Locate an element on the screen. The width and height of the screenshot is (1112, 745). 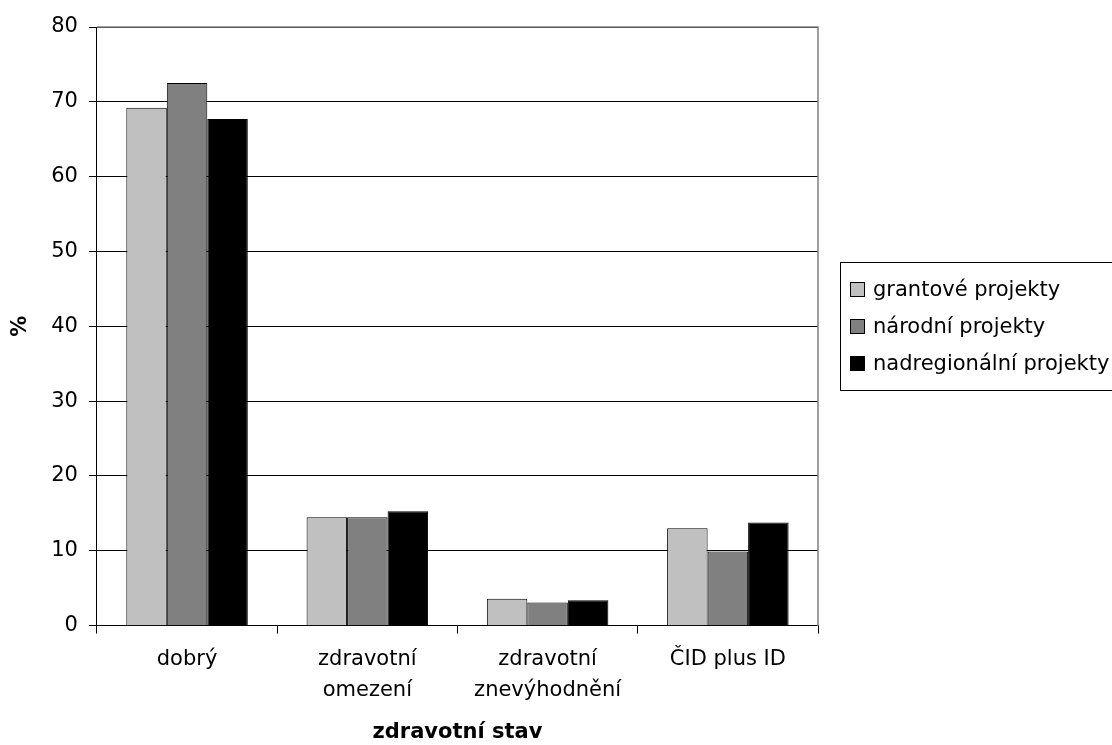
x-axis-title: zdravotní stav is located at coordinates (457, 730).